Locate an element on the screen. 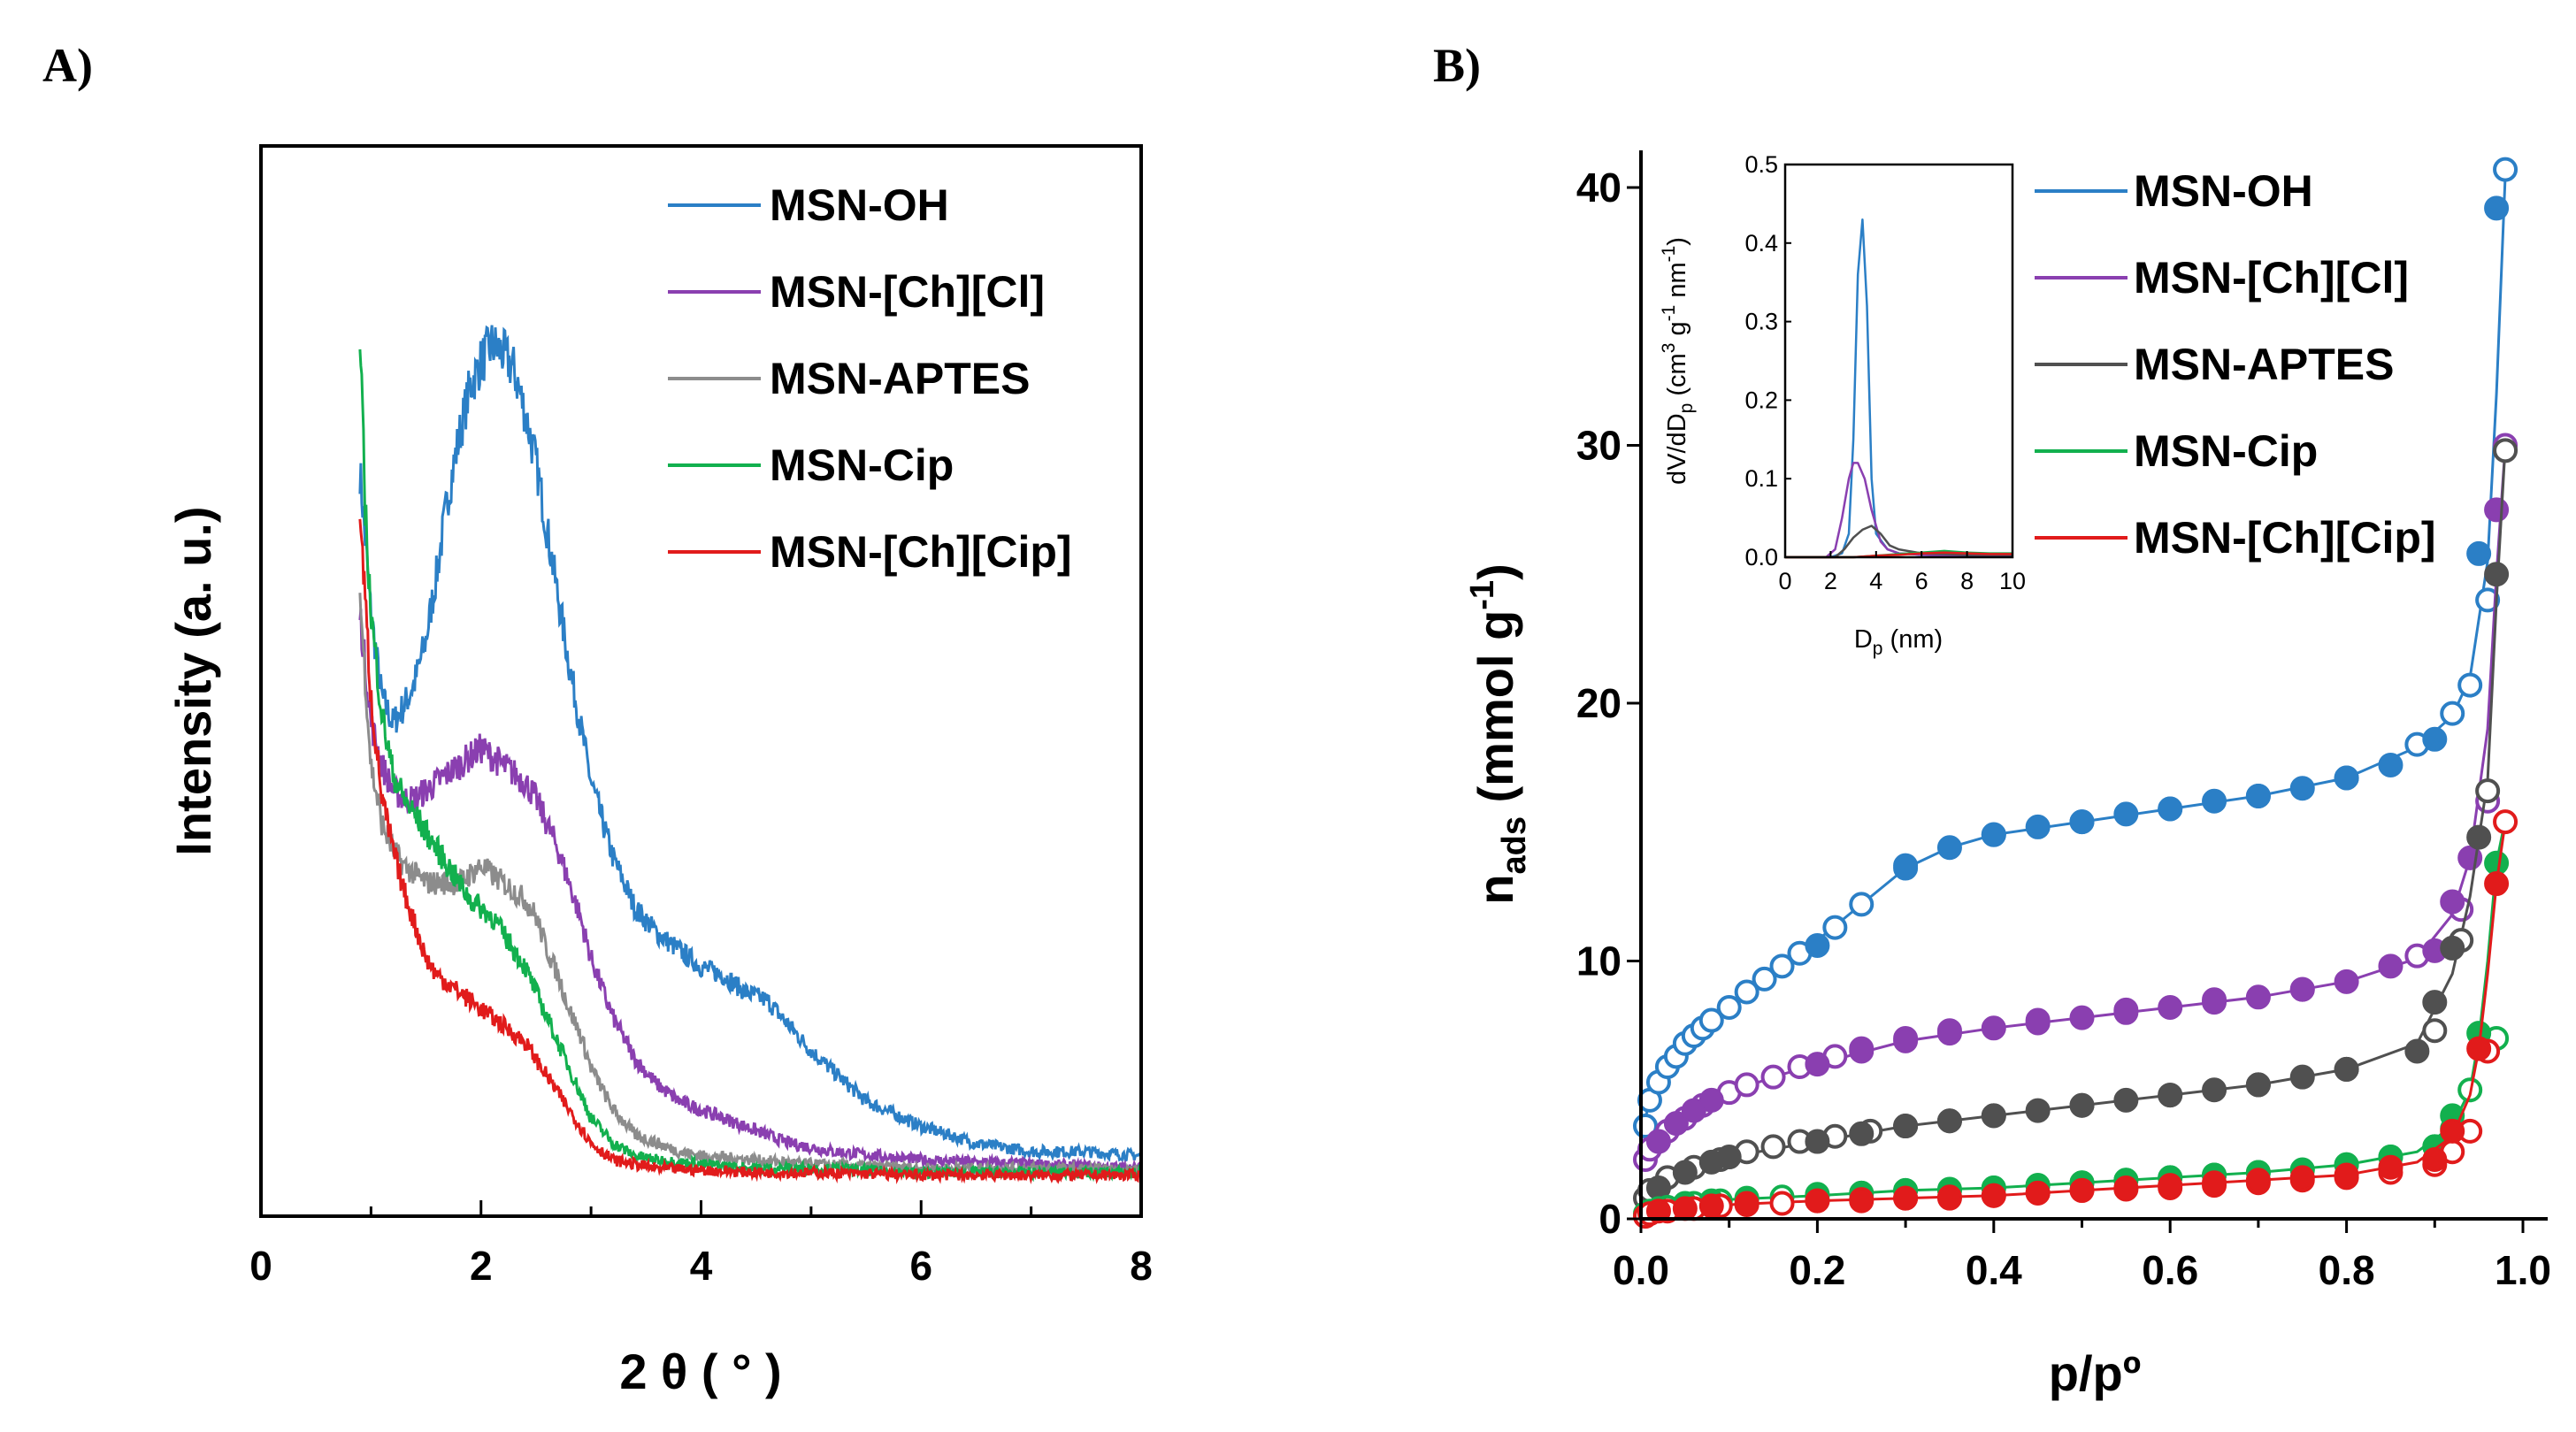 This screenshot has height=1432, width=2576. panel-b-label: B) is located at coordinates (1457, 65).